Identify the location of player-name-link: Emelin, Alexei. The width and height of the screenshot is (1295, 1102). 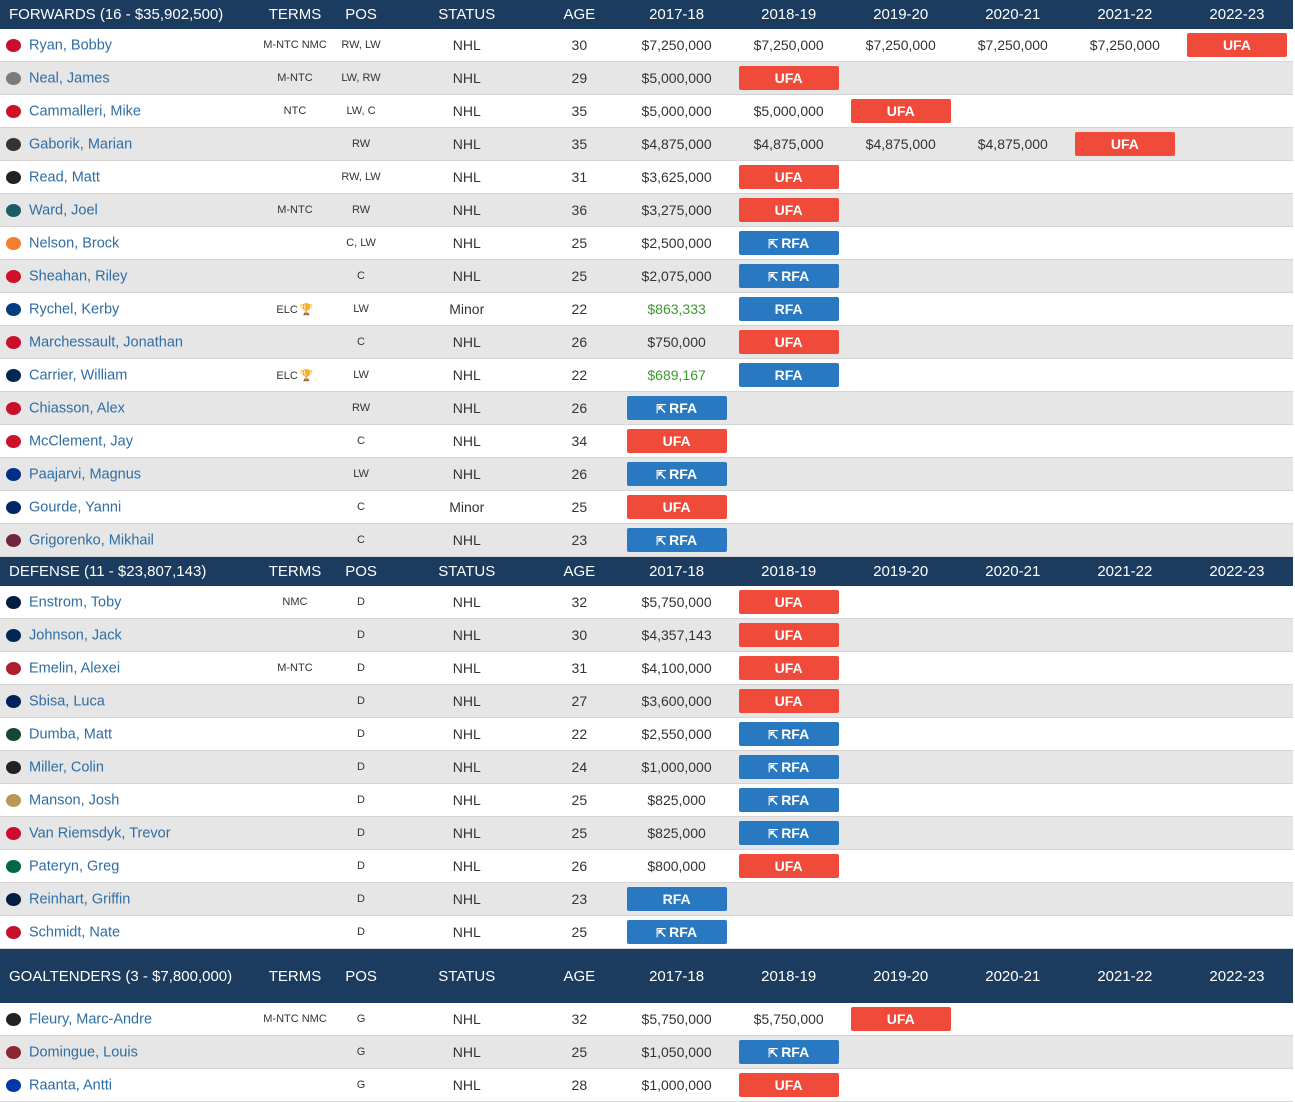
(75, 668).